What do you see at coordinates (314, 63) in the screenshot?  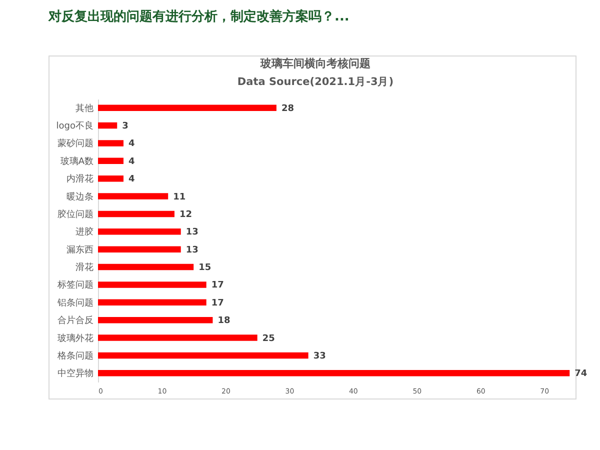 I see `chart-subtitle: 玻璃车间横向考核问题` at bounding box center [314, 63].